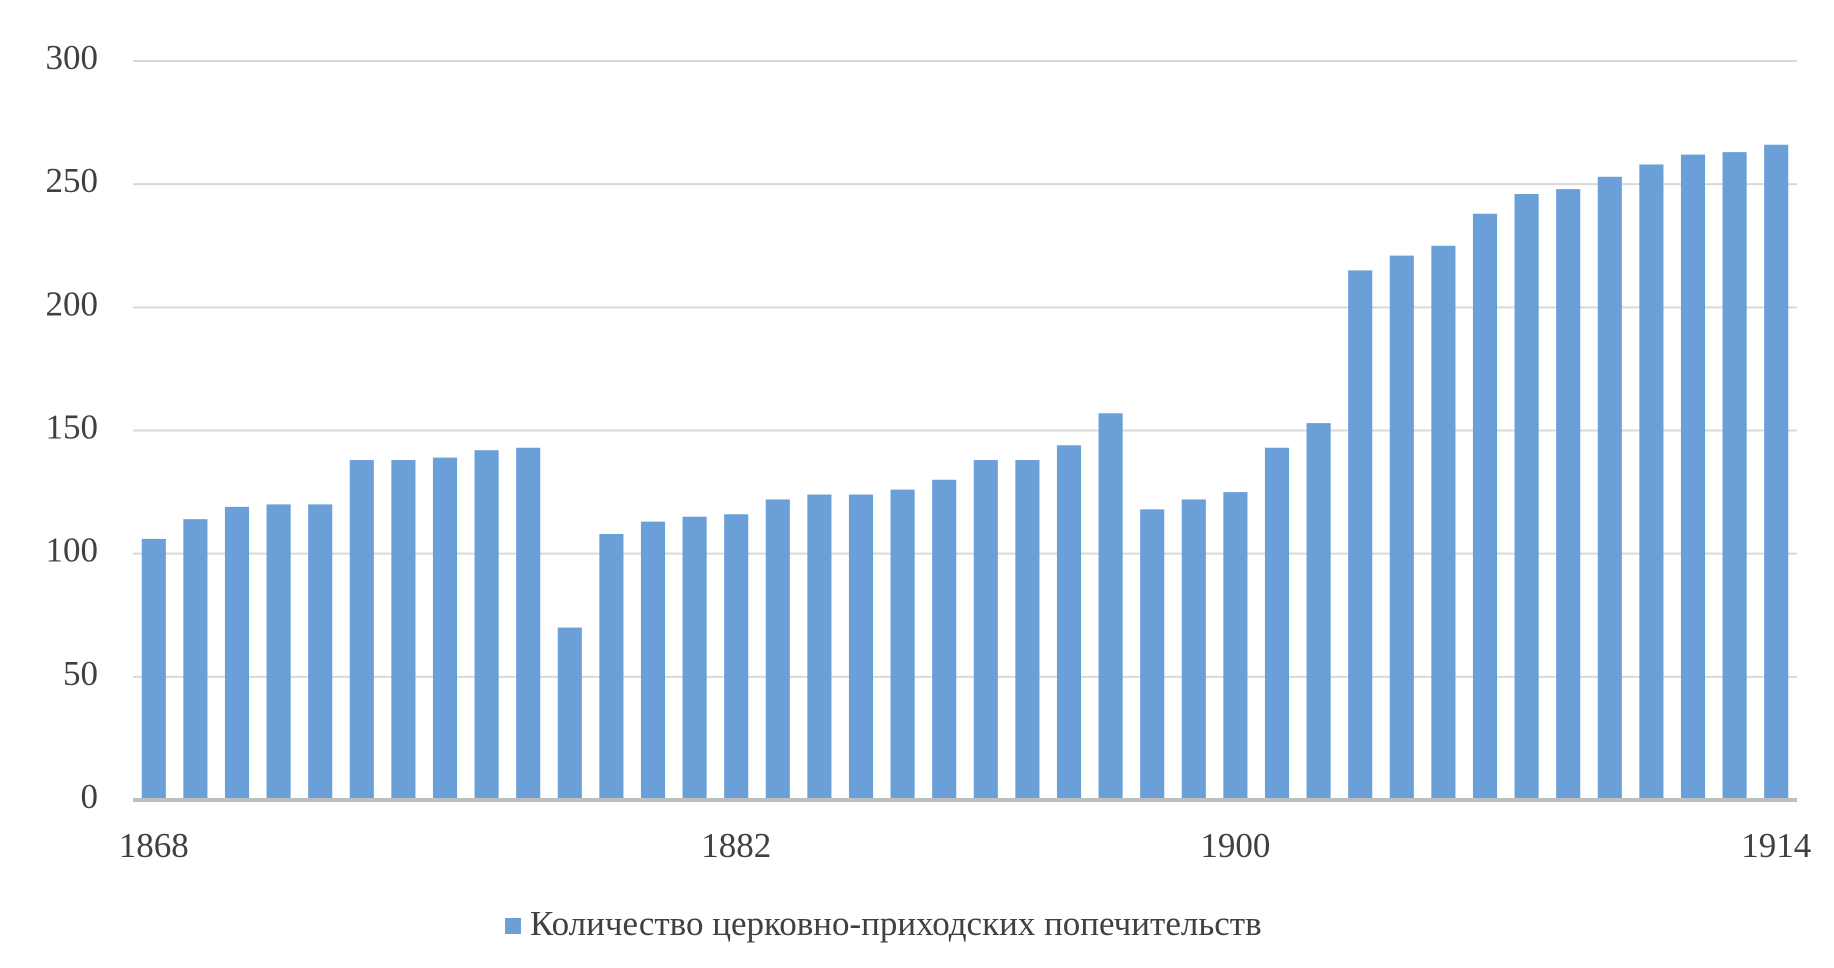  Describe the element at coordinates (72, 57) in the screenshot. I see `y-tick-label: 300` at that location.